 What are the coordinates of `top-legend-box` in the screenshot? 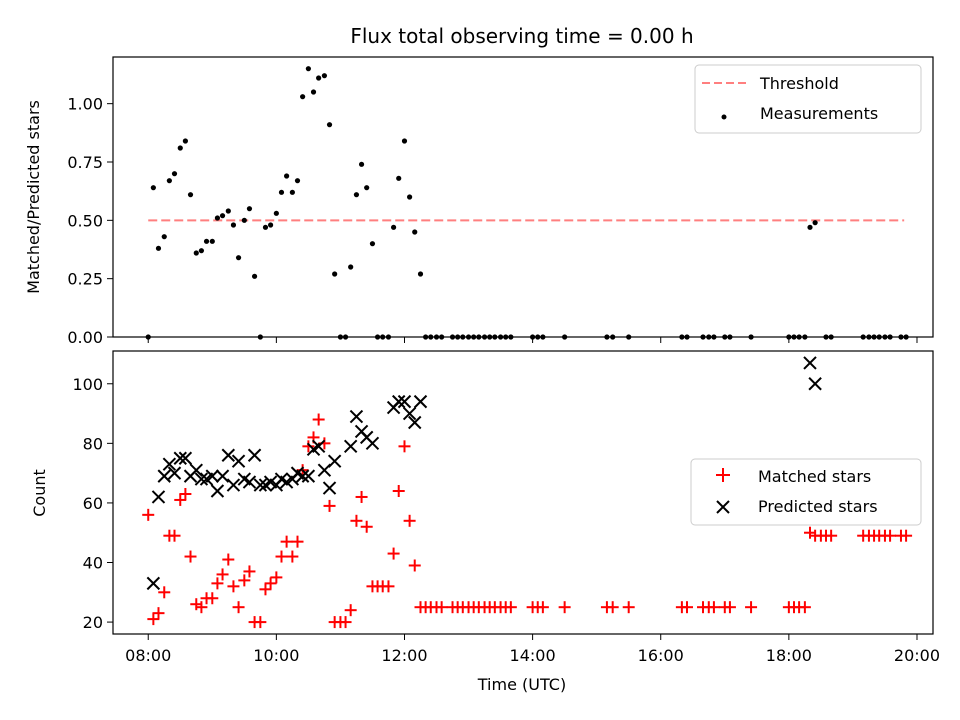 It's located at (808, 99).